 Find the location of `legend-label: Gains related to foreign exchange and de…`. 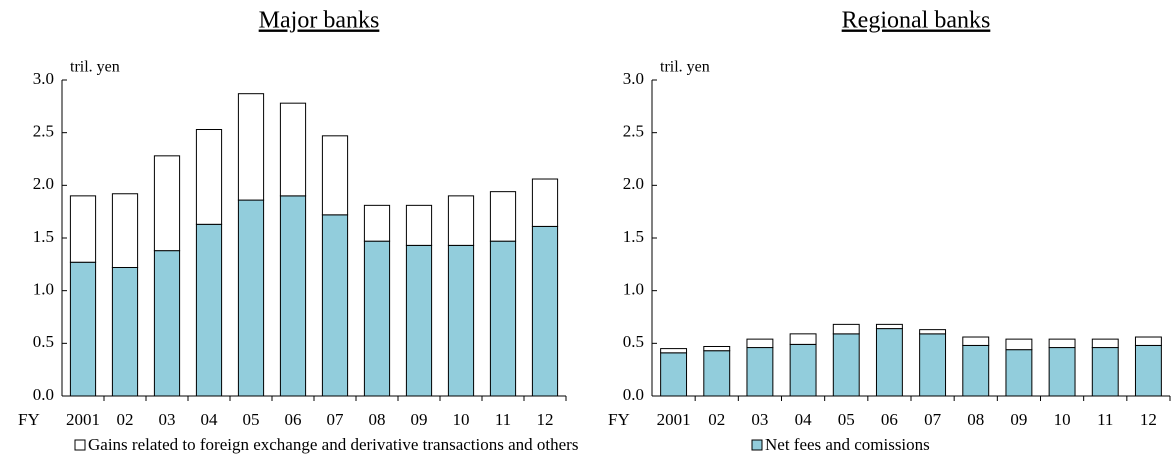

legend-label: Gains related to foreign exchange and de… is located at coordinates (333, 444).